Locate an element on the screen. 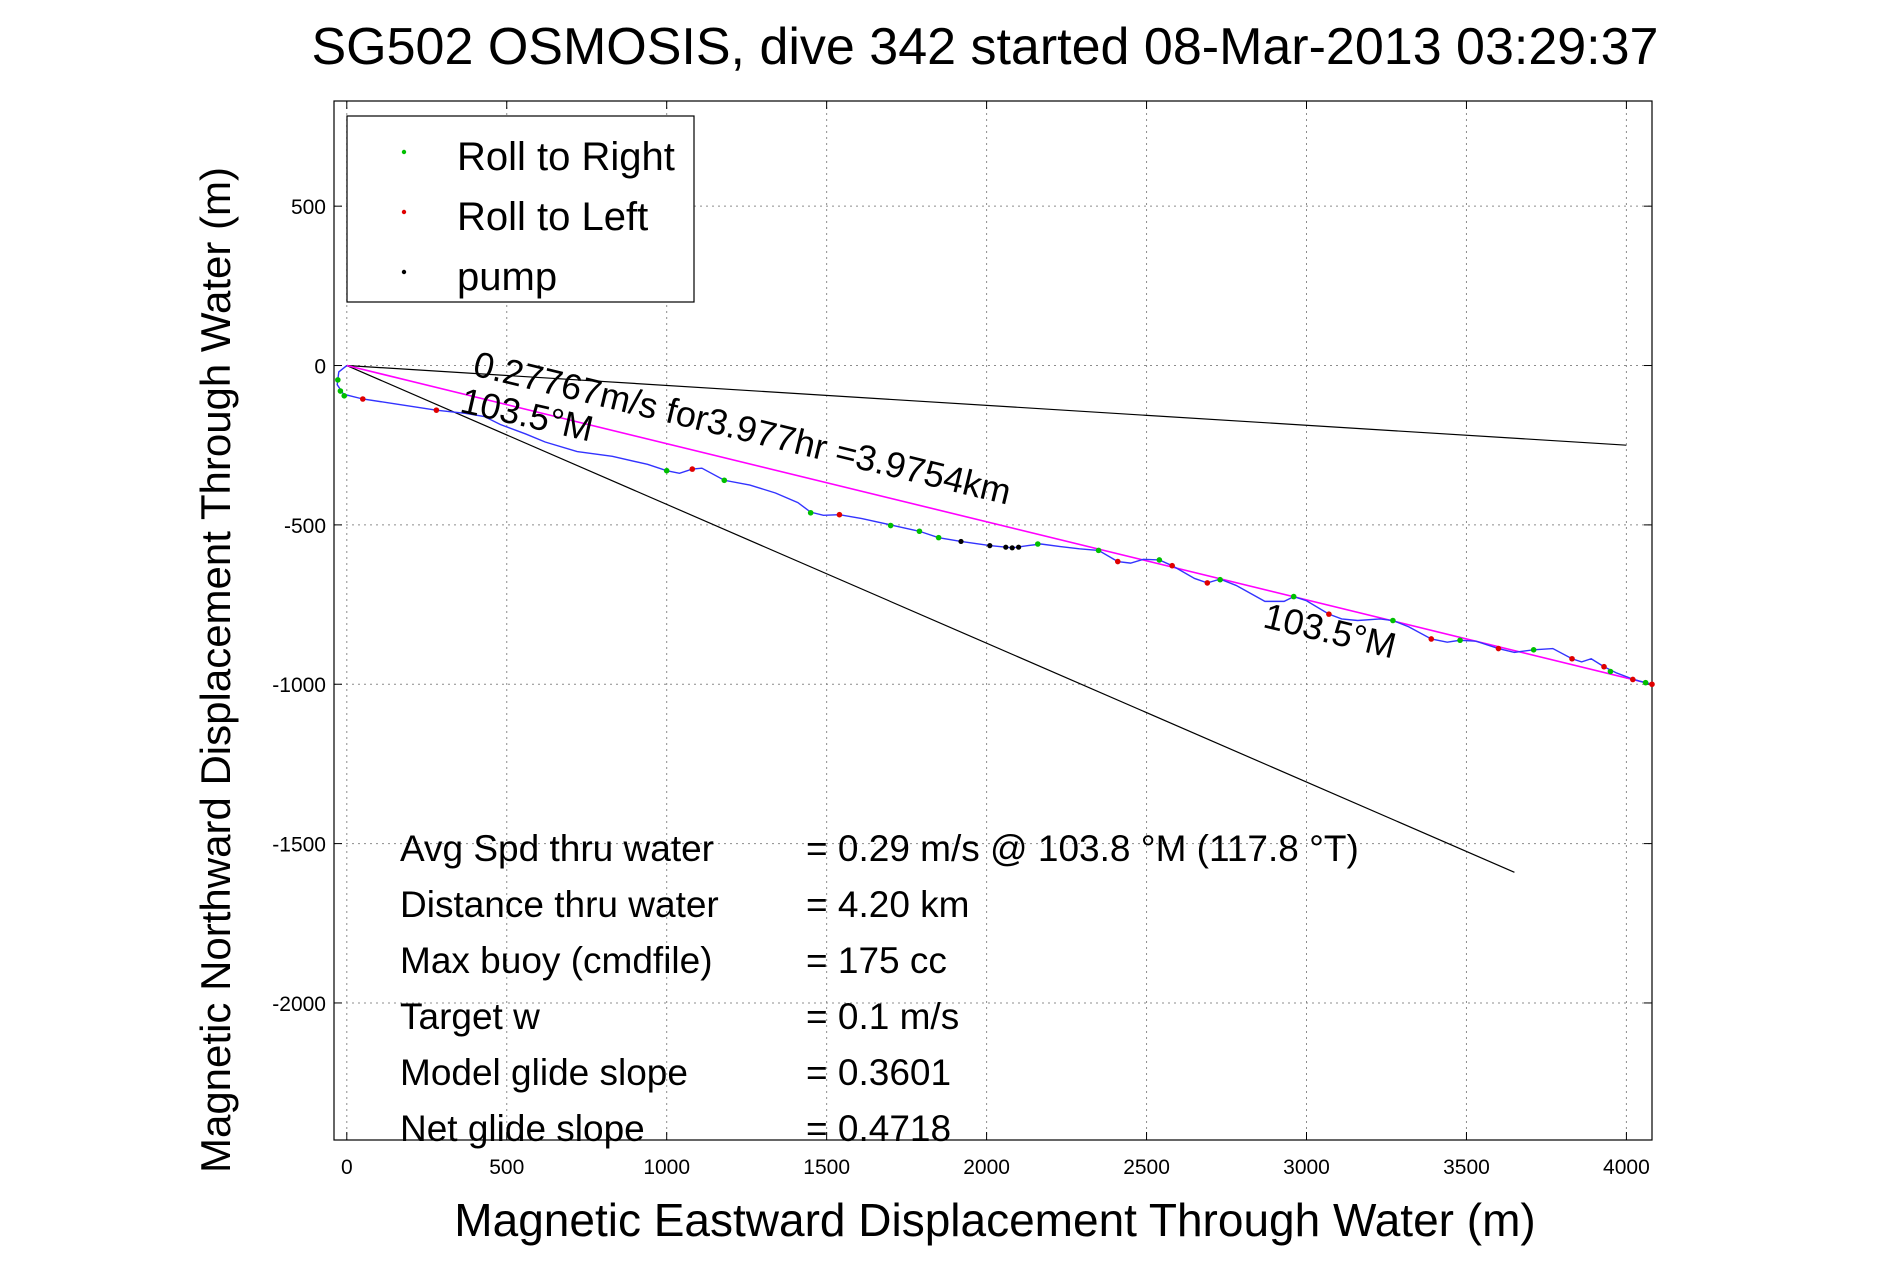  y-tick-label: 500 is located at coordinates (308, 207).